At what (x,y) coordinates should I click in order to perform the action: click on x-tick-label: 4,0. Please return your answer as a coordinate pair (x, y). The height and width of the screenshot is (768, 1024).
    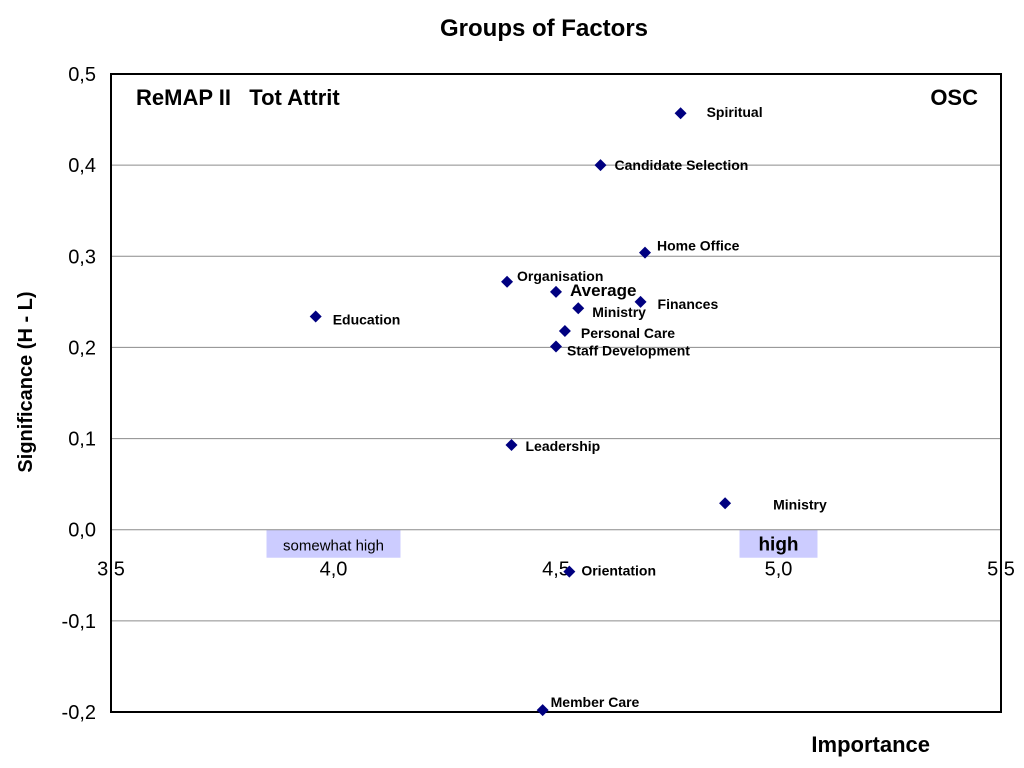
    Looking at the image, I should click on (334, 570).